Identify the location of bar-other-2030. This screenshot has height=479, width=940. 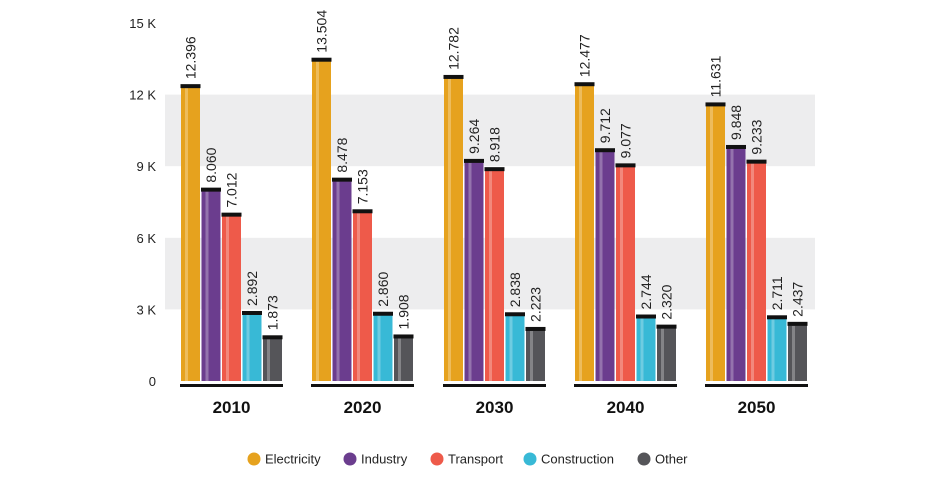
(535, 354).